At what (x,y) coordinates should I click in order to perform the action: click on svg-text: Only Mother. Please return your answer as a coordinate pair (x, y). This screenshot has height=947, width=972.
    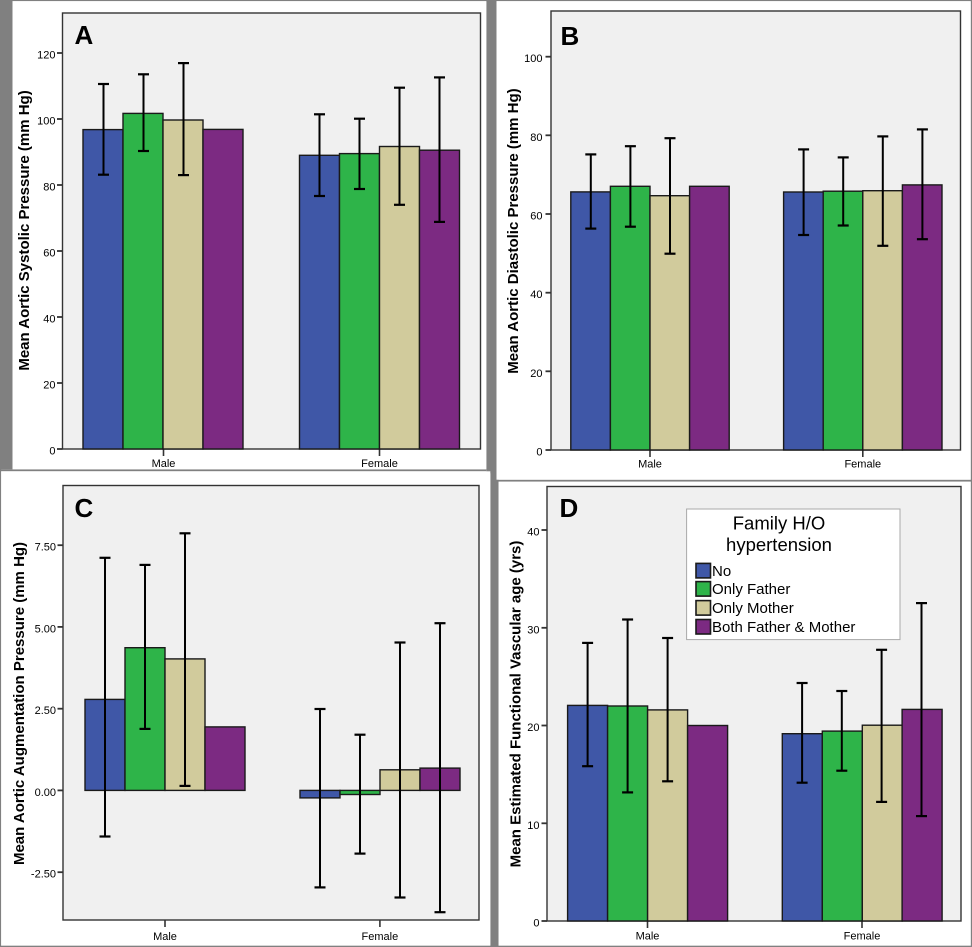
    Looking at the image, I should click on (753, 608).